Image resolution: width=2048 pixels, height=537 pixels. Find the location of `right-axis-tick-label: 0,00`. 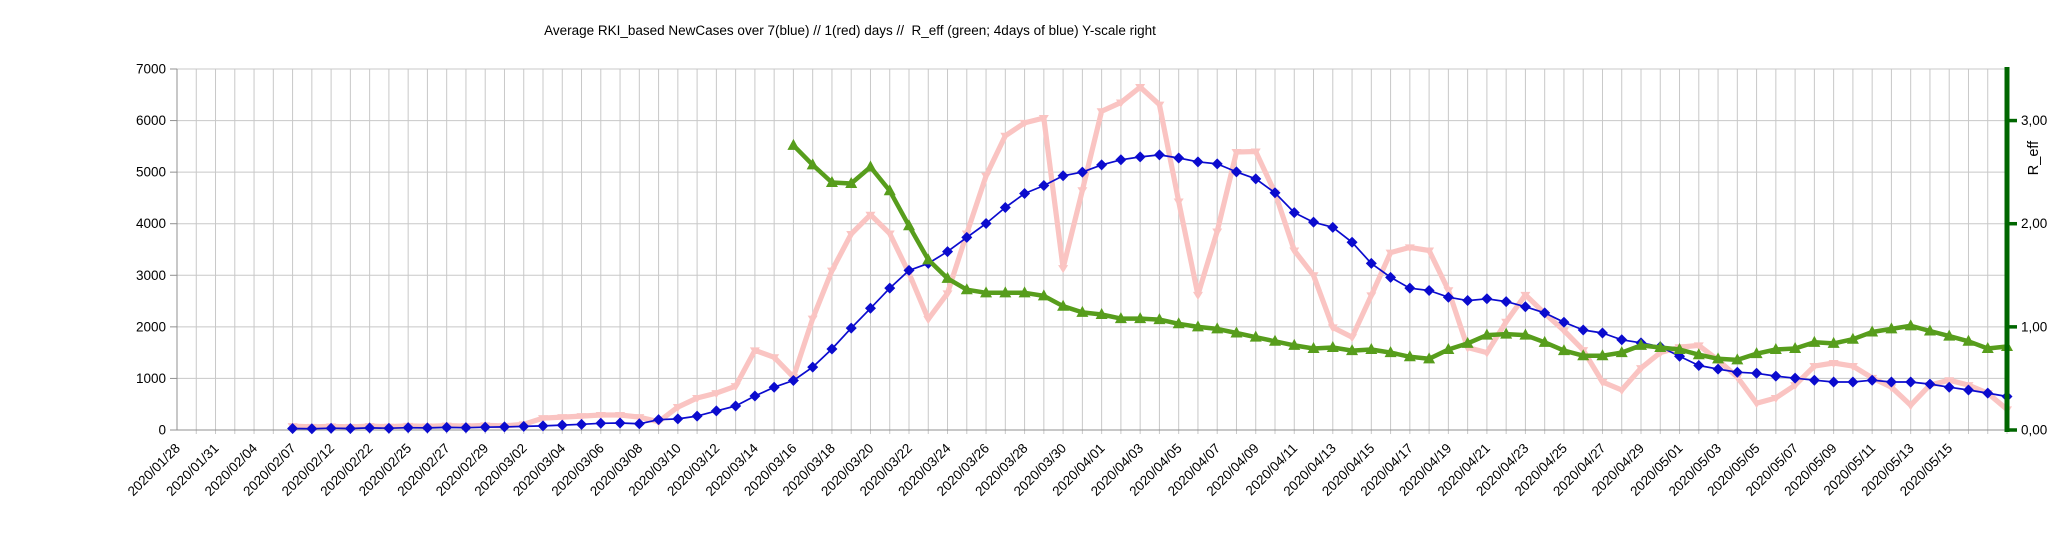

right-axis-tick-label: 0,00 is located at coordinates (2034, 430).